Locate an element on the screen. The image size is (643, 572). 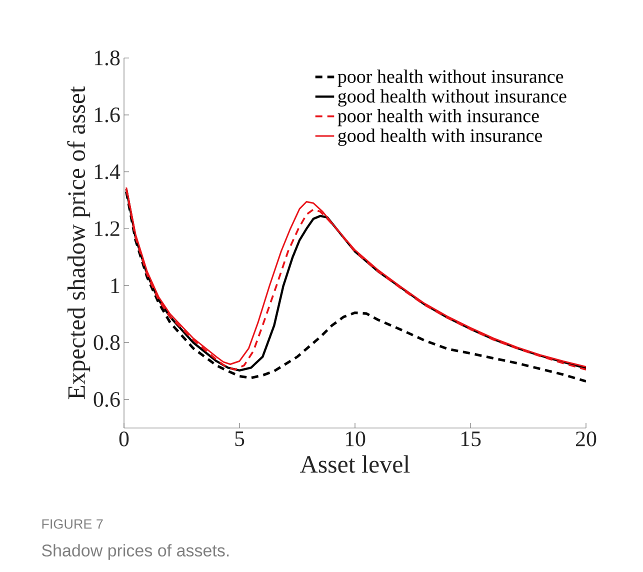
legend-label: poor health with insurance is located at coordinates (438, 117).